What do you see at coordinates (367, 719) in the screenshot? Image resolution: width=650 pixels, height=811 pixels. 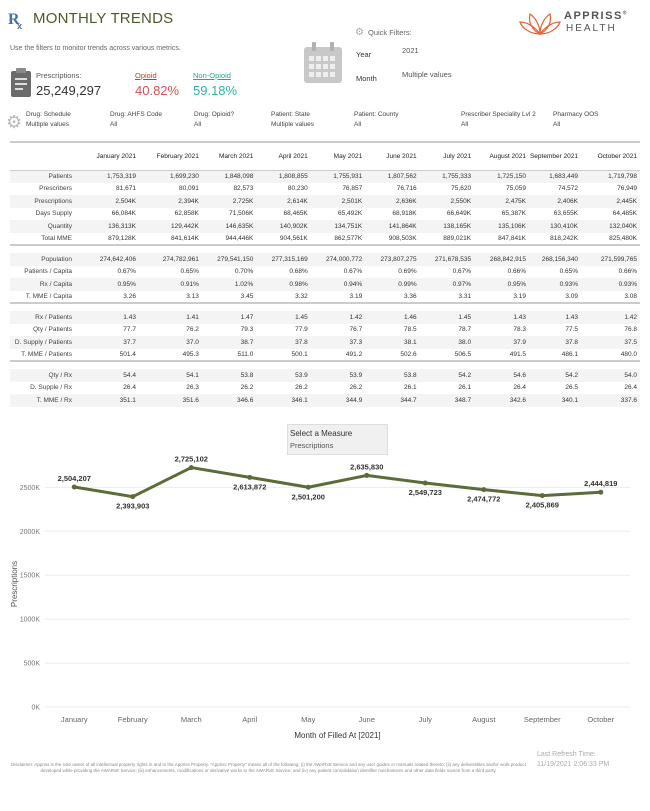 I see `x-tick-label: June` at bounding box center [367, 719].